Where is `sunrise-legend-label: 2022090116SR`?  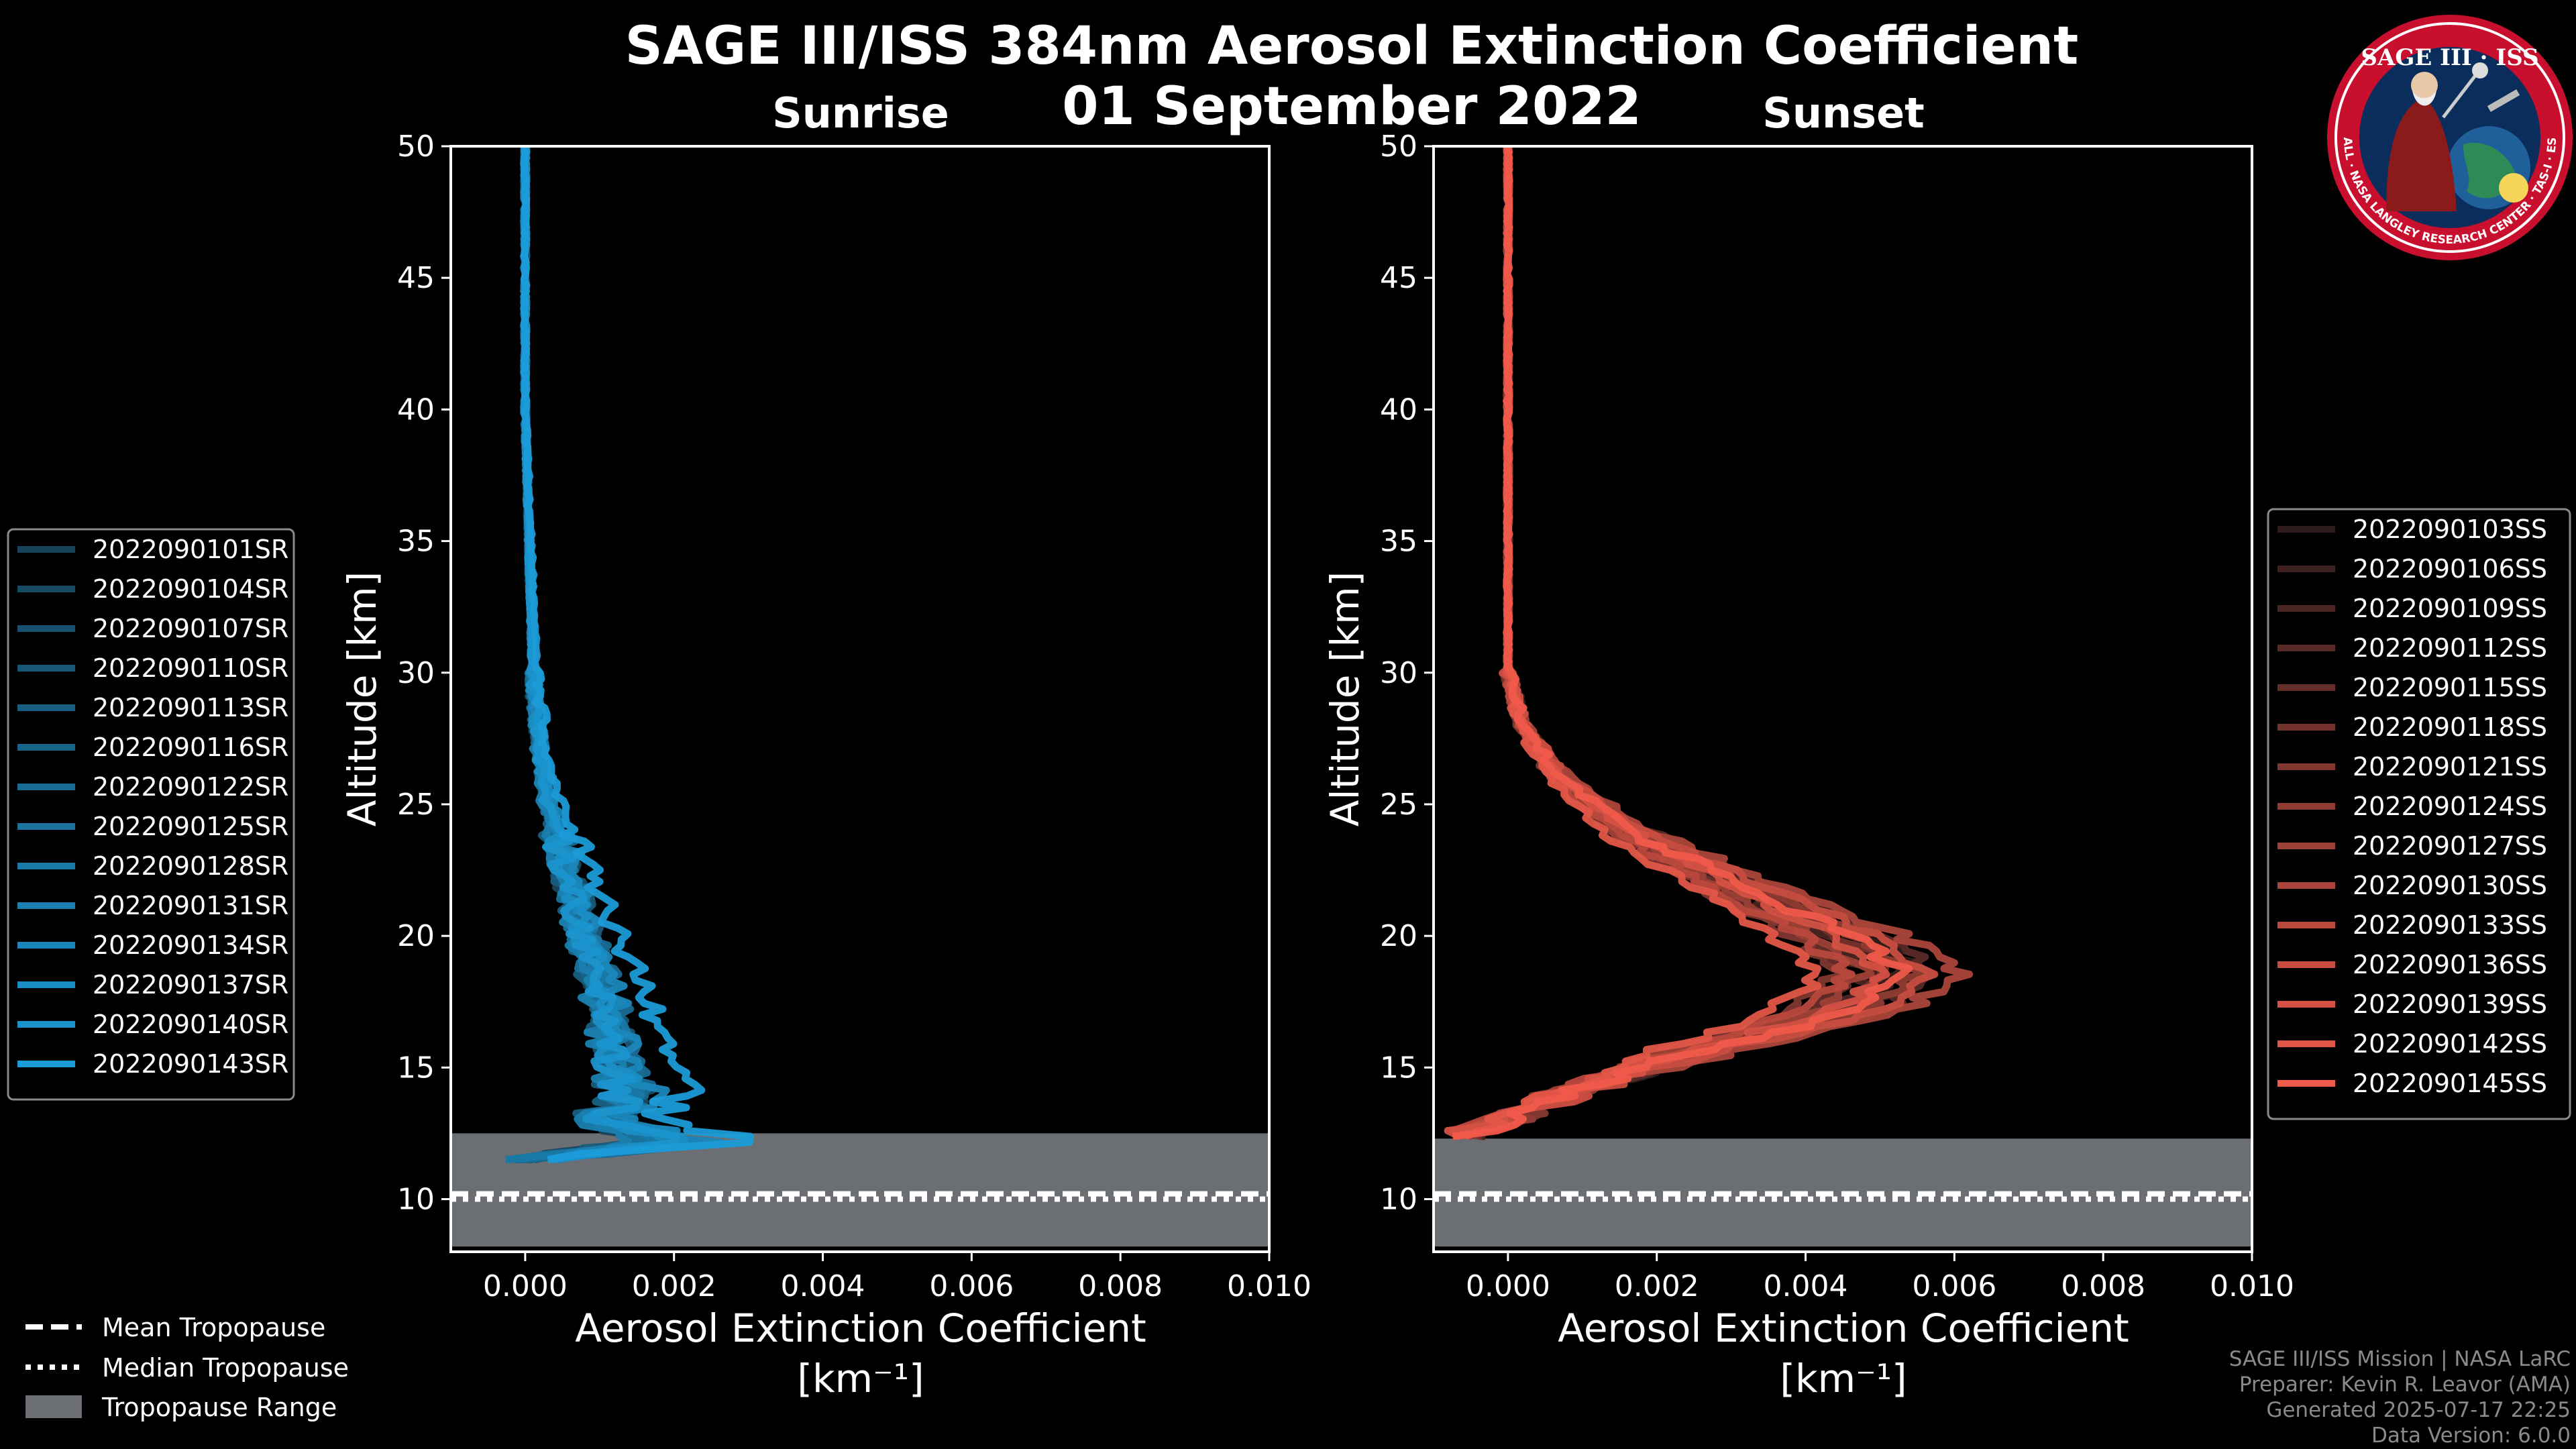 sunrise-legend-label: 2022090116SR is located at coordinates (190, 747).